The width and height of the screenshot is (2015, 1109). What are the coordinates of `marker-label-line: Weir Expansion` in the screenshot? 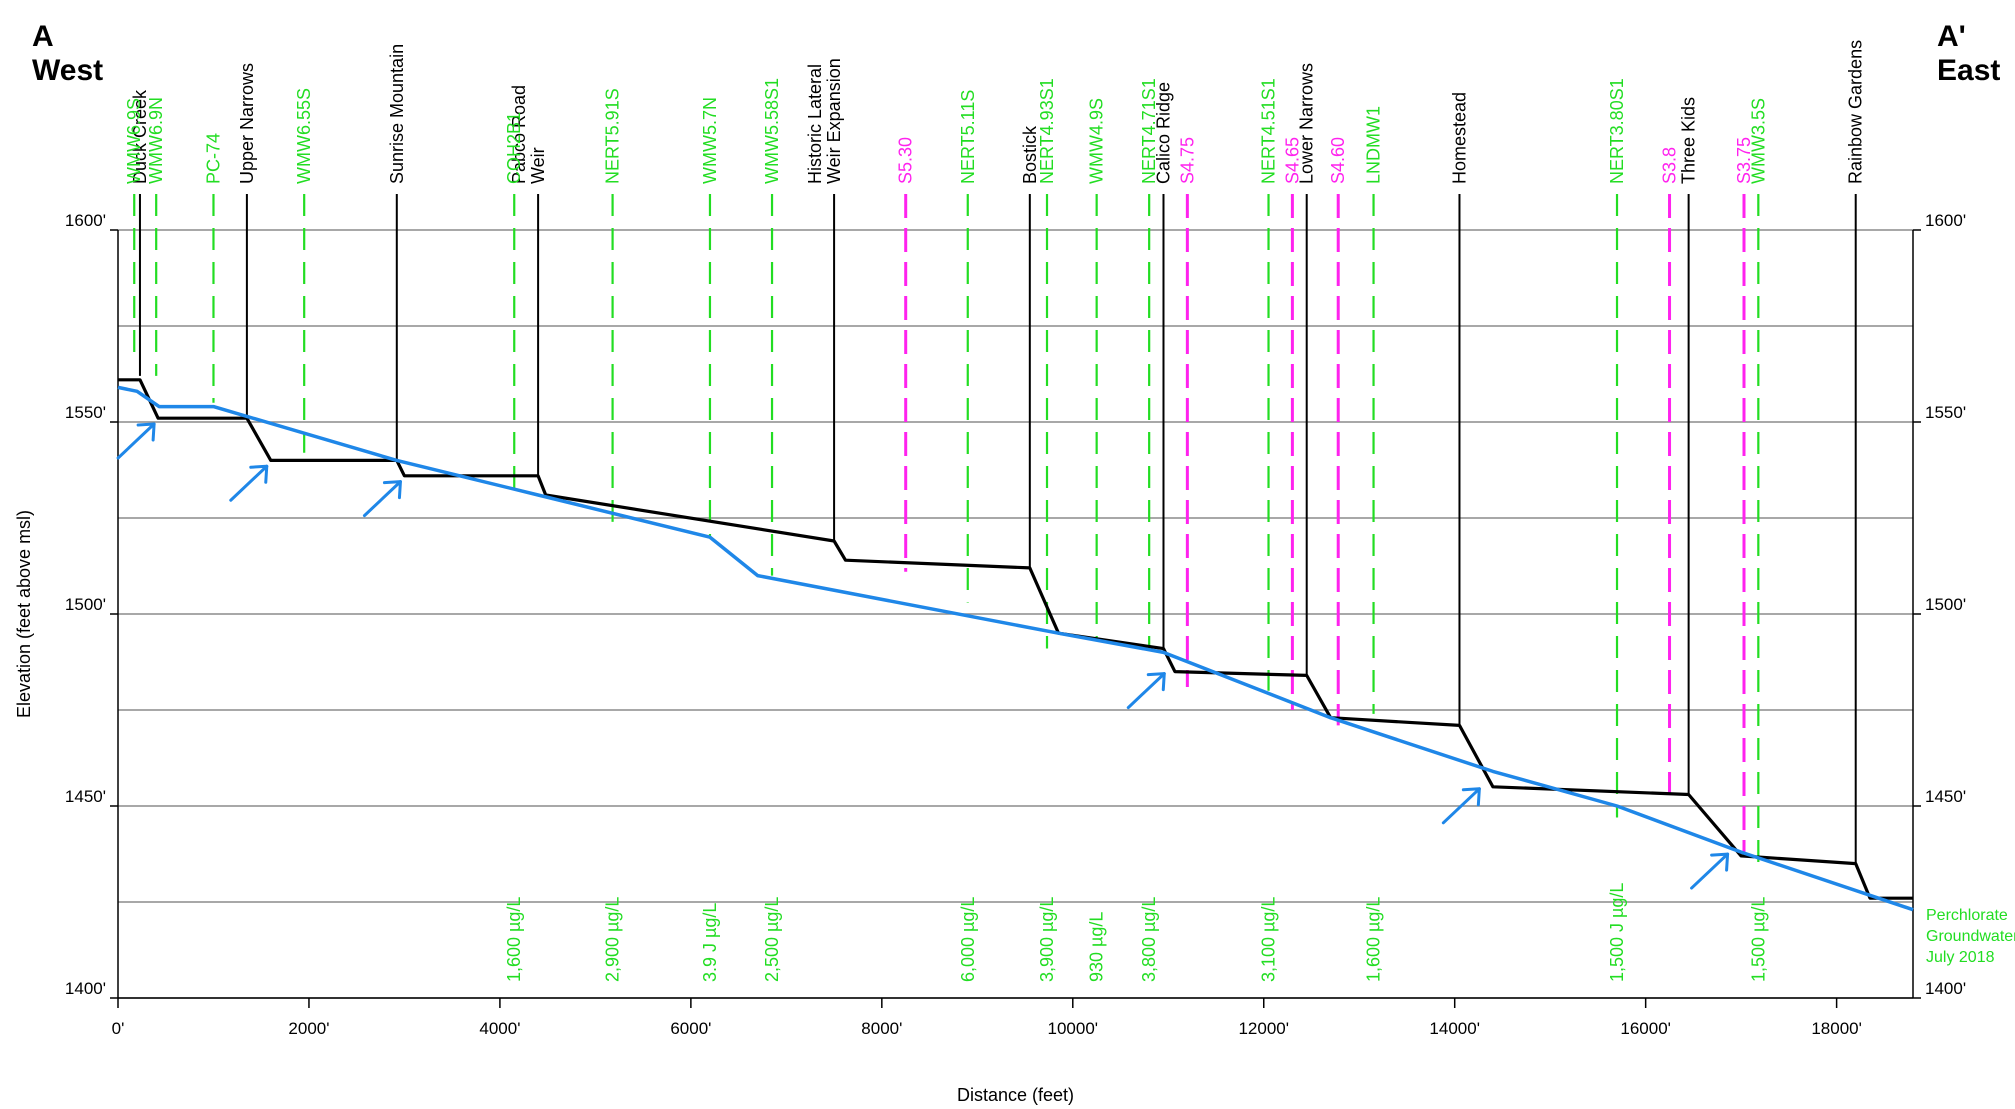 It's located at (834, 121).